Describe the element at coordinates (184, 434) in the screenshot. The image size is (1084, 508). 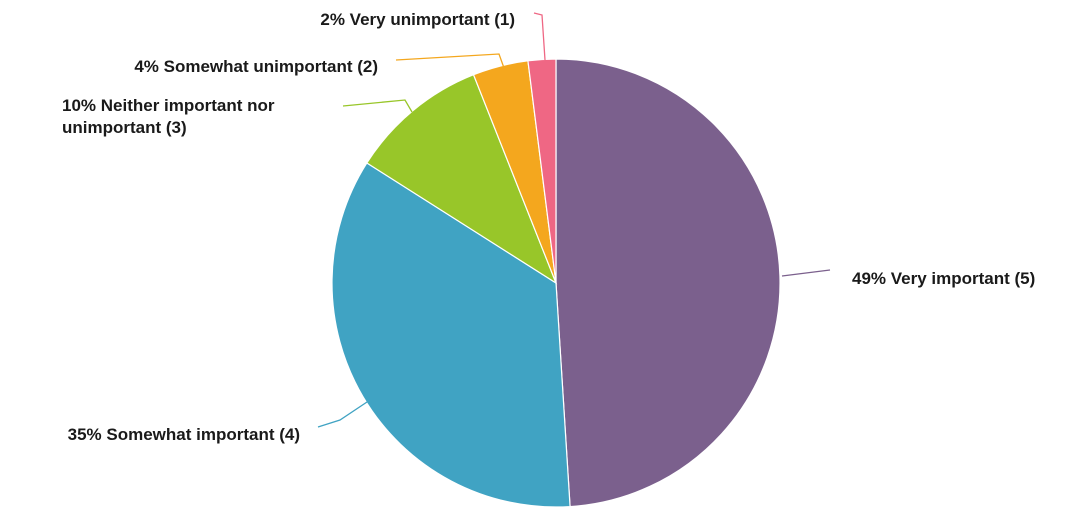
I see `slice-label: 35% Somewhat important (4)` at that location.